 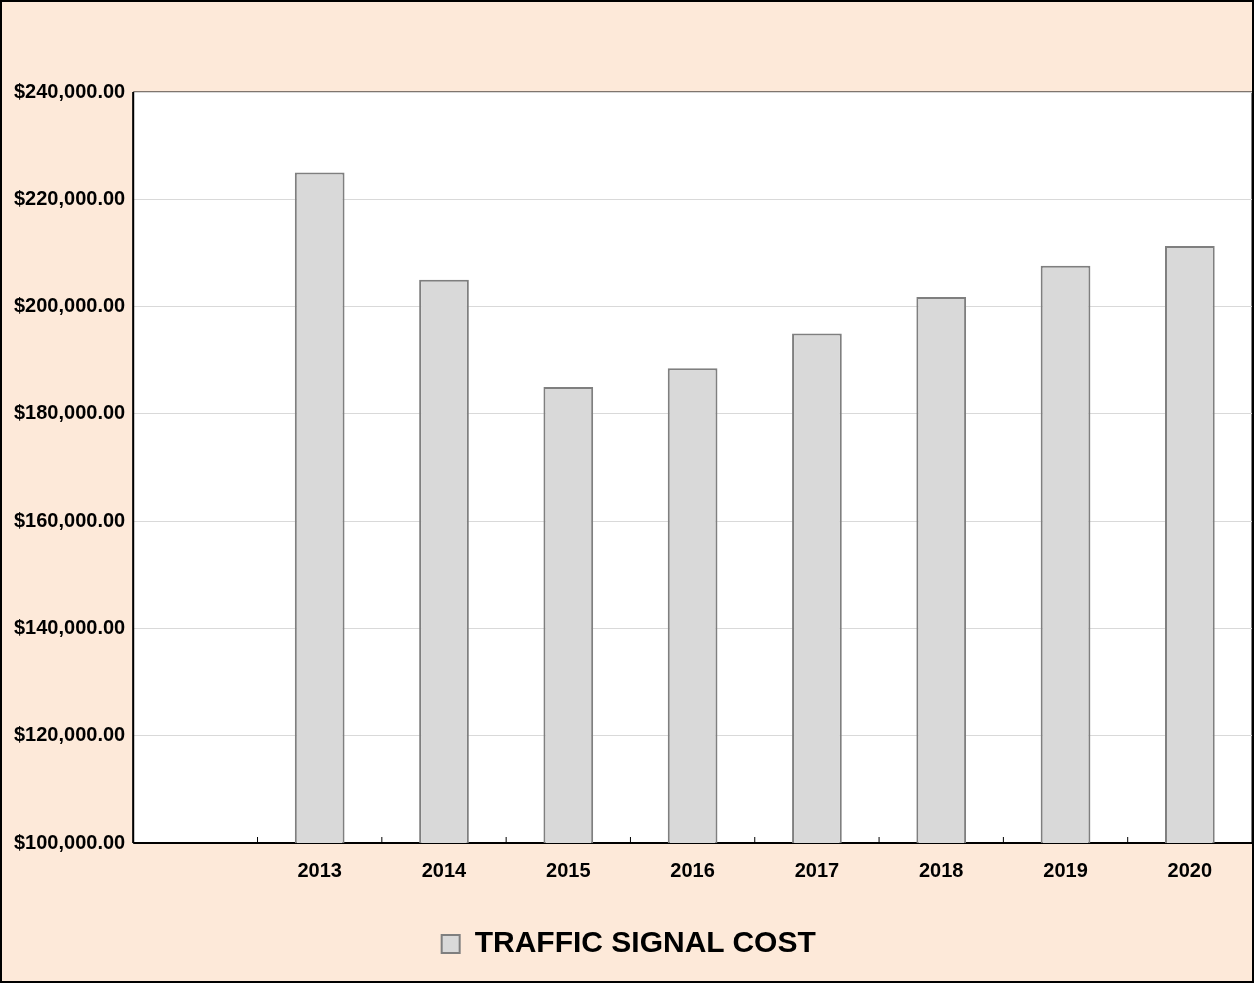 I want to click on y-tick-label: $120,000.00, so click(x=69, y=734).